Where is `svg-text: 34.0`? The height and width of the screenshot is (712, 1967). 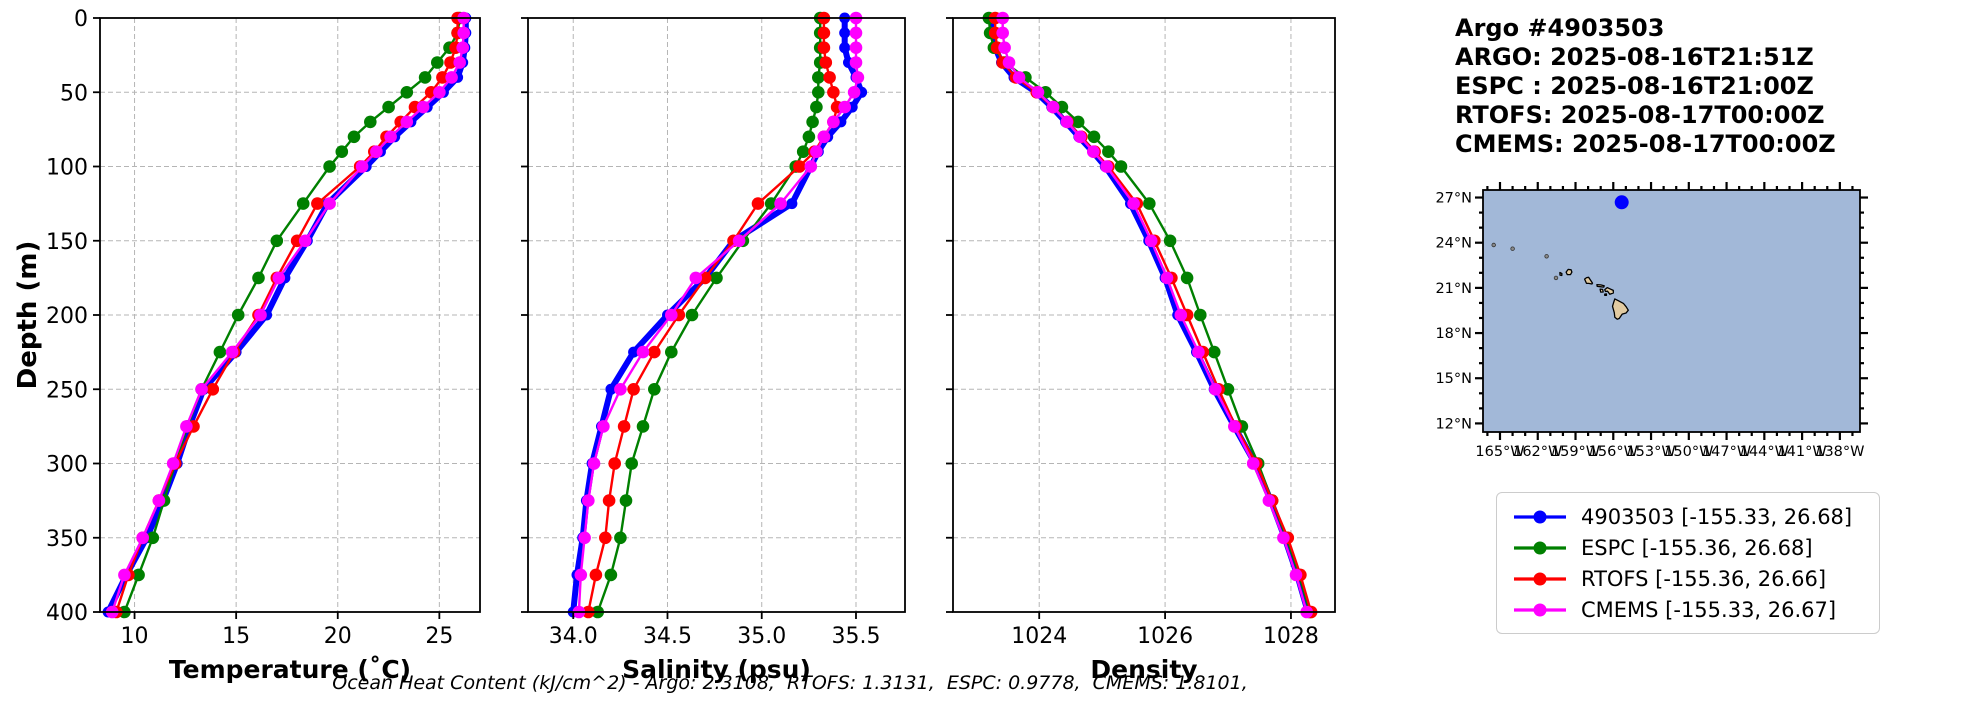
svg-text: 34.0 is located at coordinates (573, 636).